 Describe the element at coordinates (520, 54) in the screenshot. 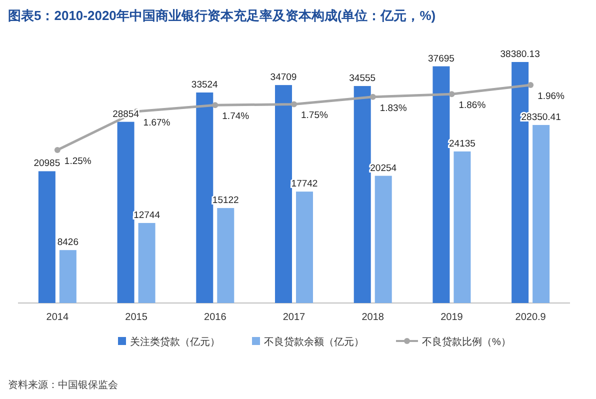

I see `label-series: 38380.13` at that location.